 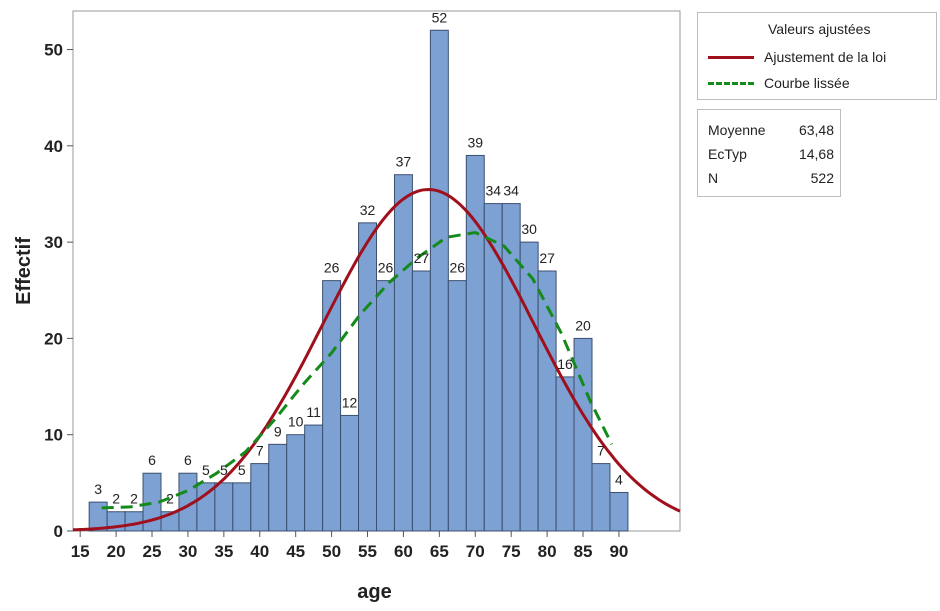 What do you see at coordinates (296, 422) in the screenshot?
I see `bar-value-label: 10` at bounding box center [296, 422].